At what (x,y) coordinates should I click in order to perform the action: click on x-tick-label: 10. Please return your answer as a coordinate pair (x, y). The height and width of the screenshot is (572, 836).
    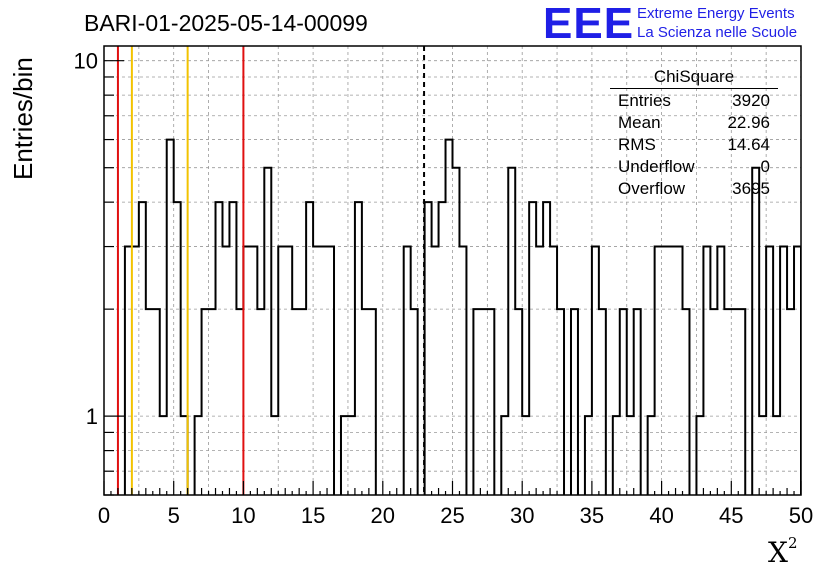
    Looking at the image, I should click on (243, 515).